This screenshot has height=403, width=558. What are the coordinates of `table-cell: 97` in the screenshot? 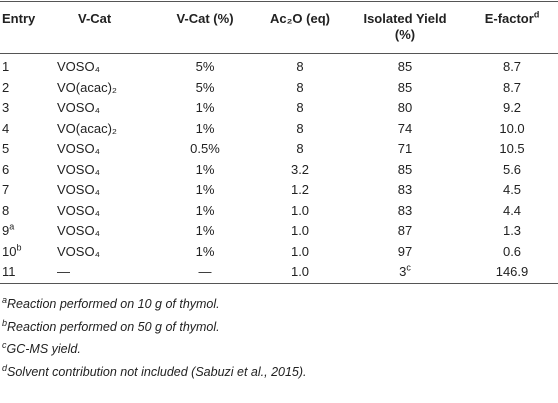 It's located at (405, 252).